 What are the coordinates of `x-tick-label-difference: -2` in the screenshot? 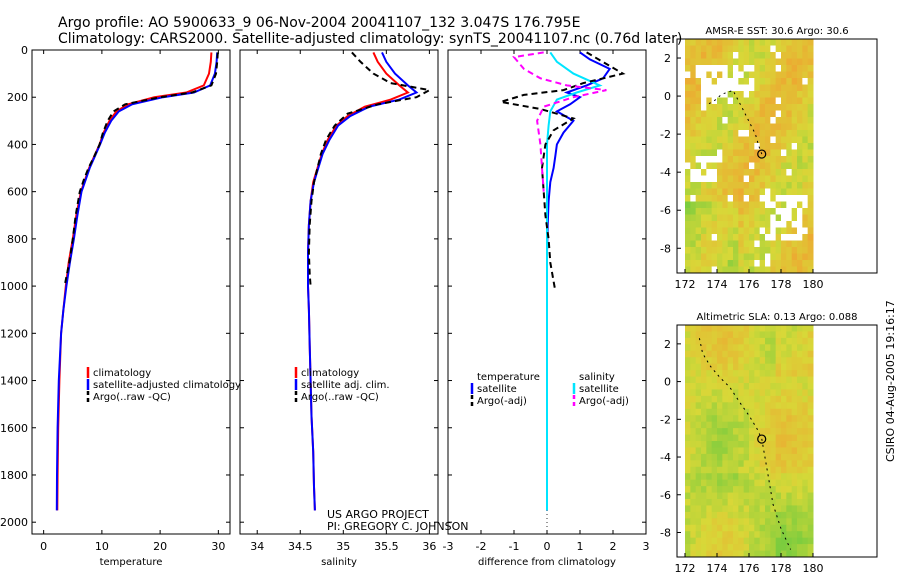 It's located at (481, 546).